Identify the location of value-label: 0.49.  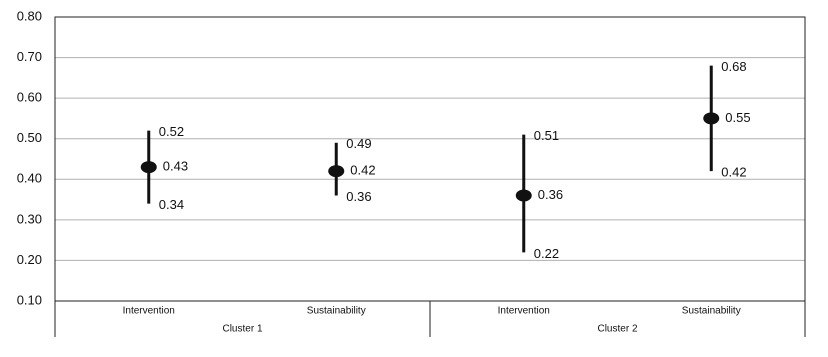
(358, 143).